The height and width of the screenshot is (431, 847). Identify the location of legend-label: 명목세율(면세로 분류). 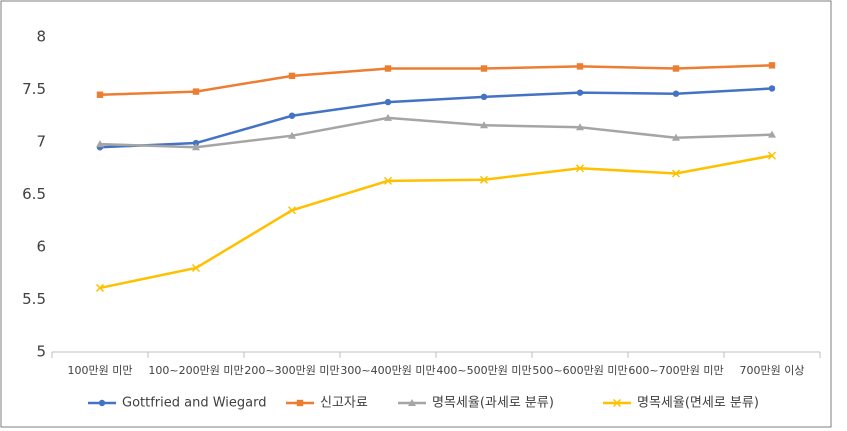
(698, 403).